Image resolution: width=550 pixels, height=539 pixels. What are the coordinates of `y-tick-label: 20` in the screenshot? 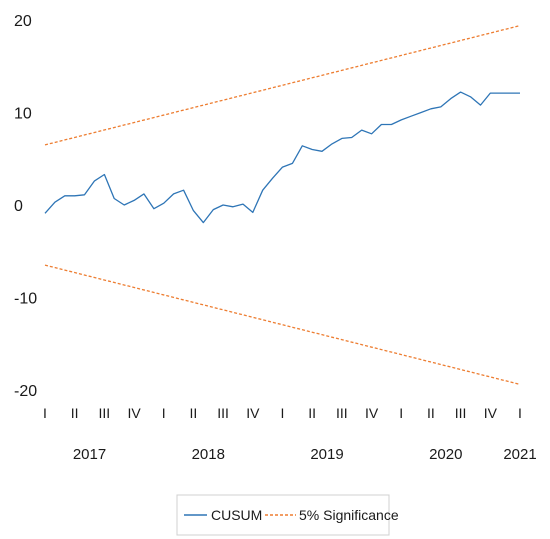 It's located at (23, 21).